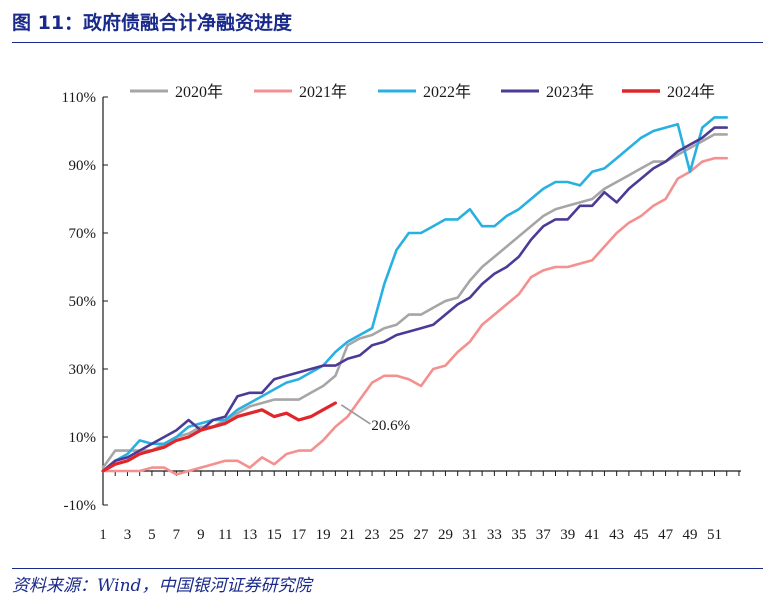 The height and width of the screenshot is (610, 777). Describe the element at coordinates (544, 535) in the screenshot. I see `x-tick-label: 37` at that location.